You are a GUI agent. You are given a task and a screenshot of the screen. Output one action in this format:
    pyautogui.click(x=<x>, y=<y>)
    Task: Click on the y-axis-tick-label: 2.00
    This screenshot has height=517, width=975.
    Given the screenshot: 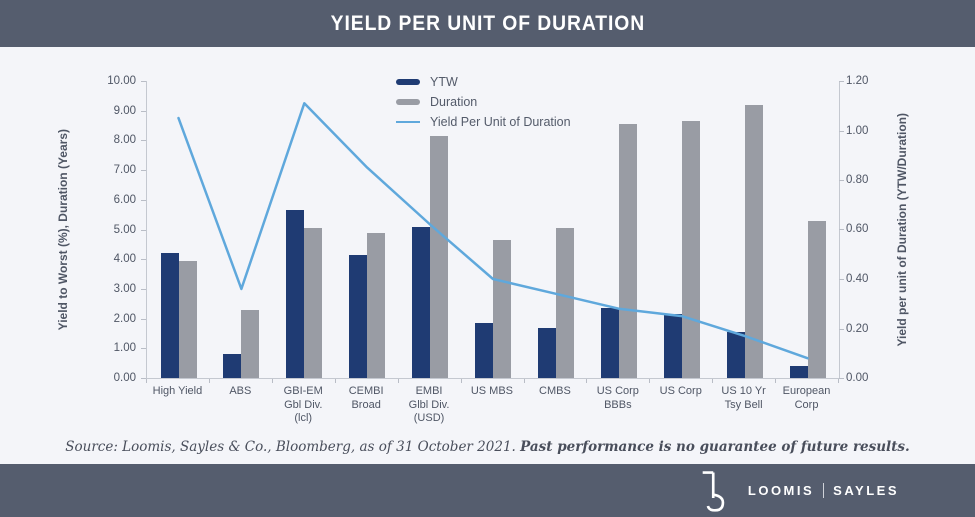 What is the action you would take?
    pyautogui.click(x=124, y=319)
    